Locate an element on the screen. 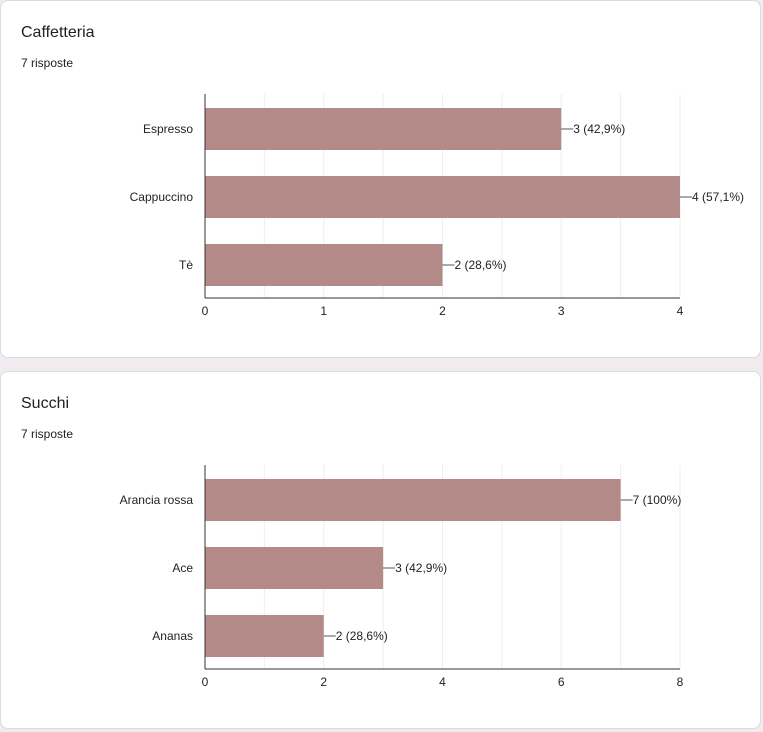 This screenshot has height=732, width=763. x-tick-label: 1 is located at coordinates (323, 311).